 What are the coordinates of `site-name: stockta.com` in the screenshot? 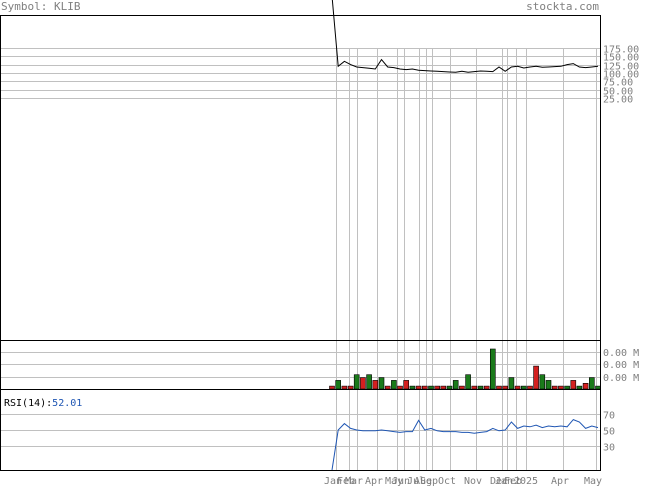 It's located at (562, 6).